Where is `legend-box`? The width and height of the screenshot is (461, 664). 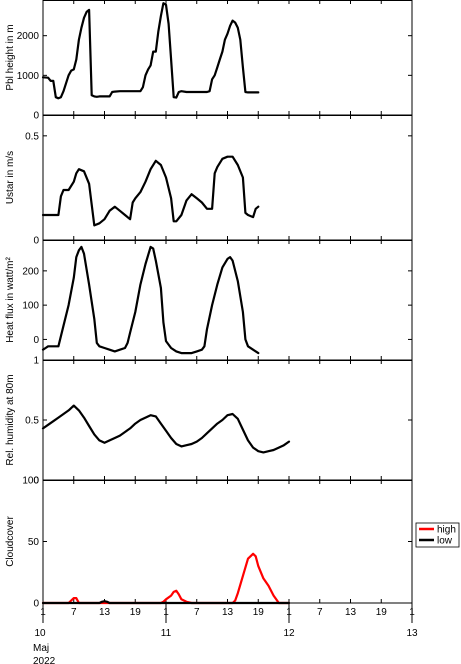 legend-box is located at coordinates (437, 535).